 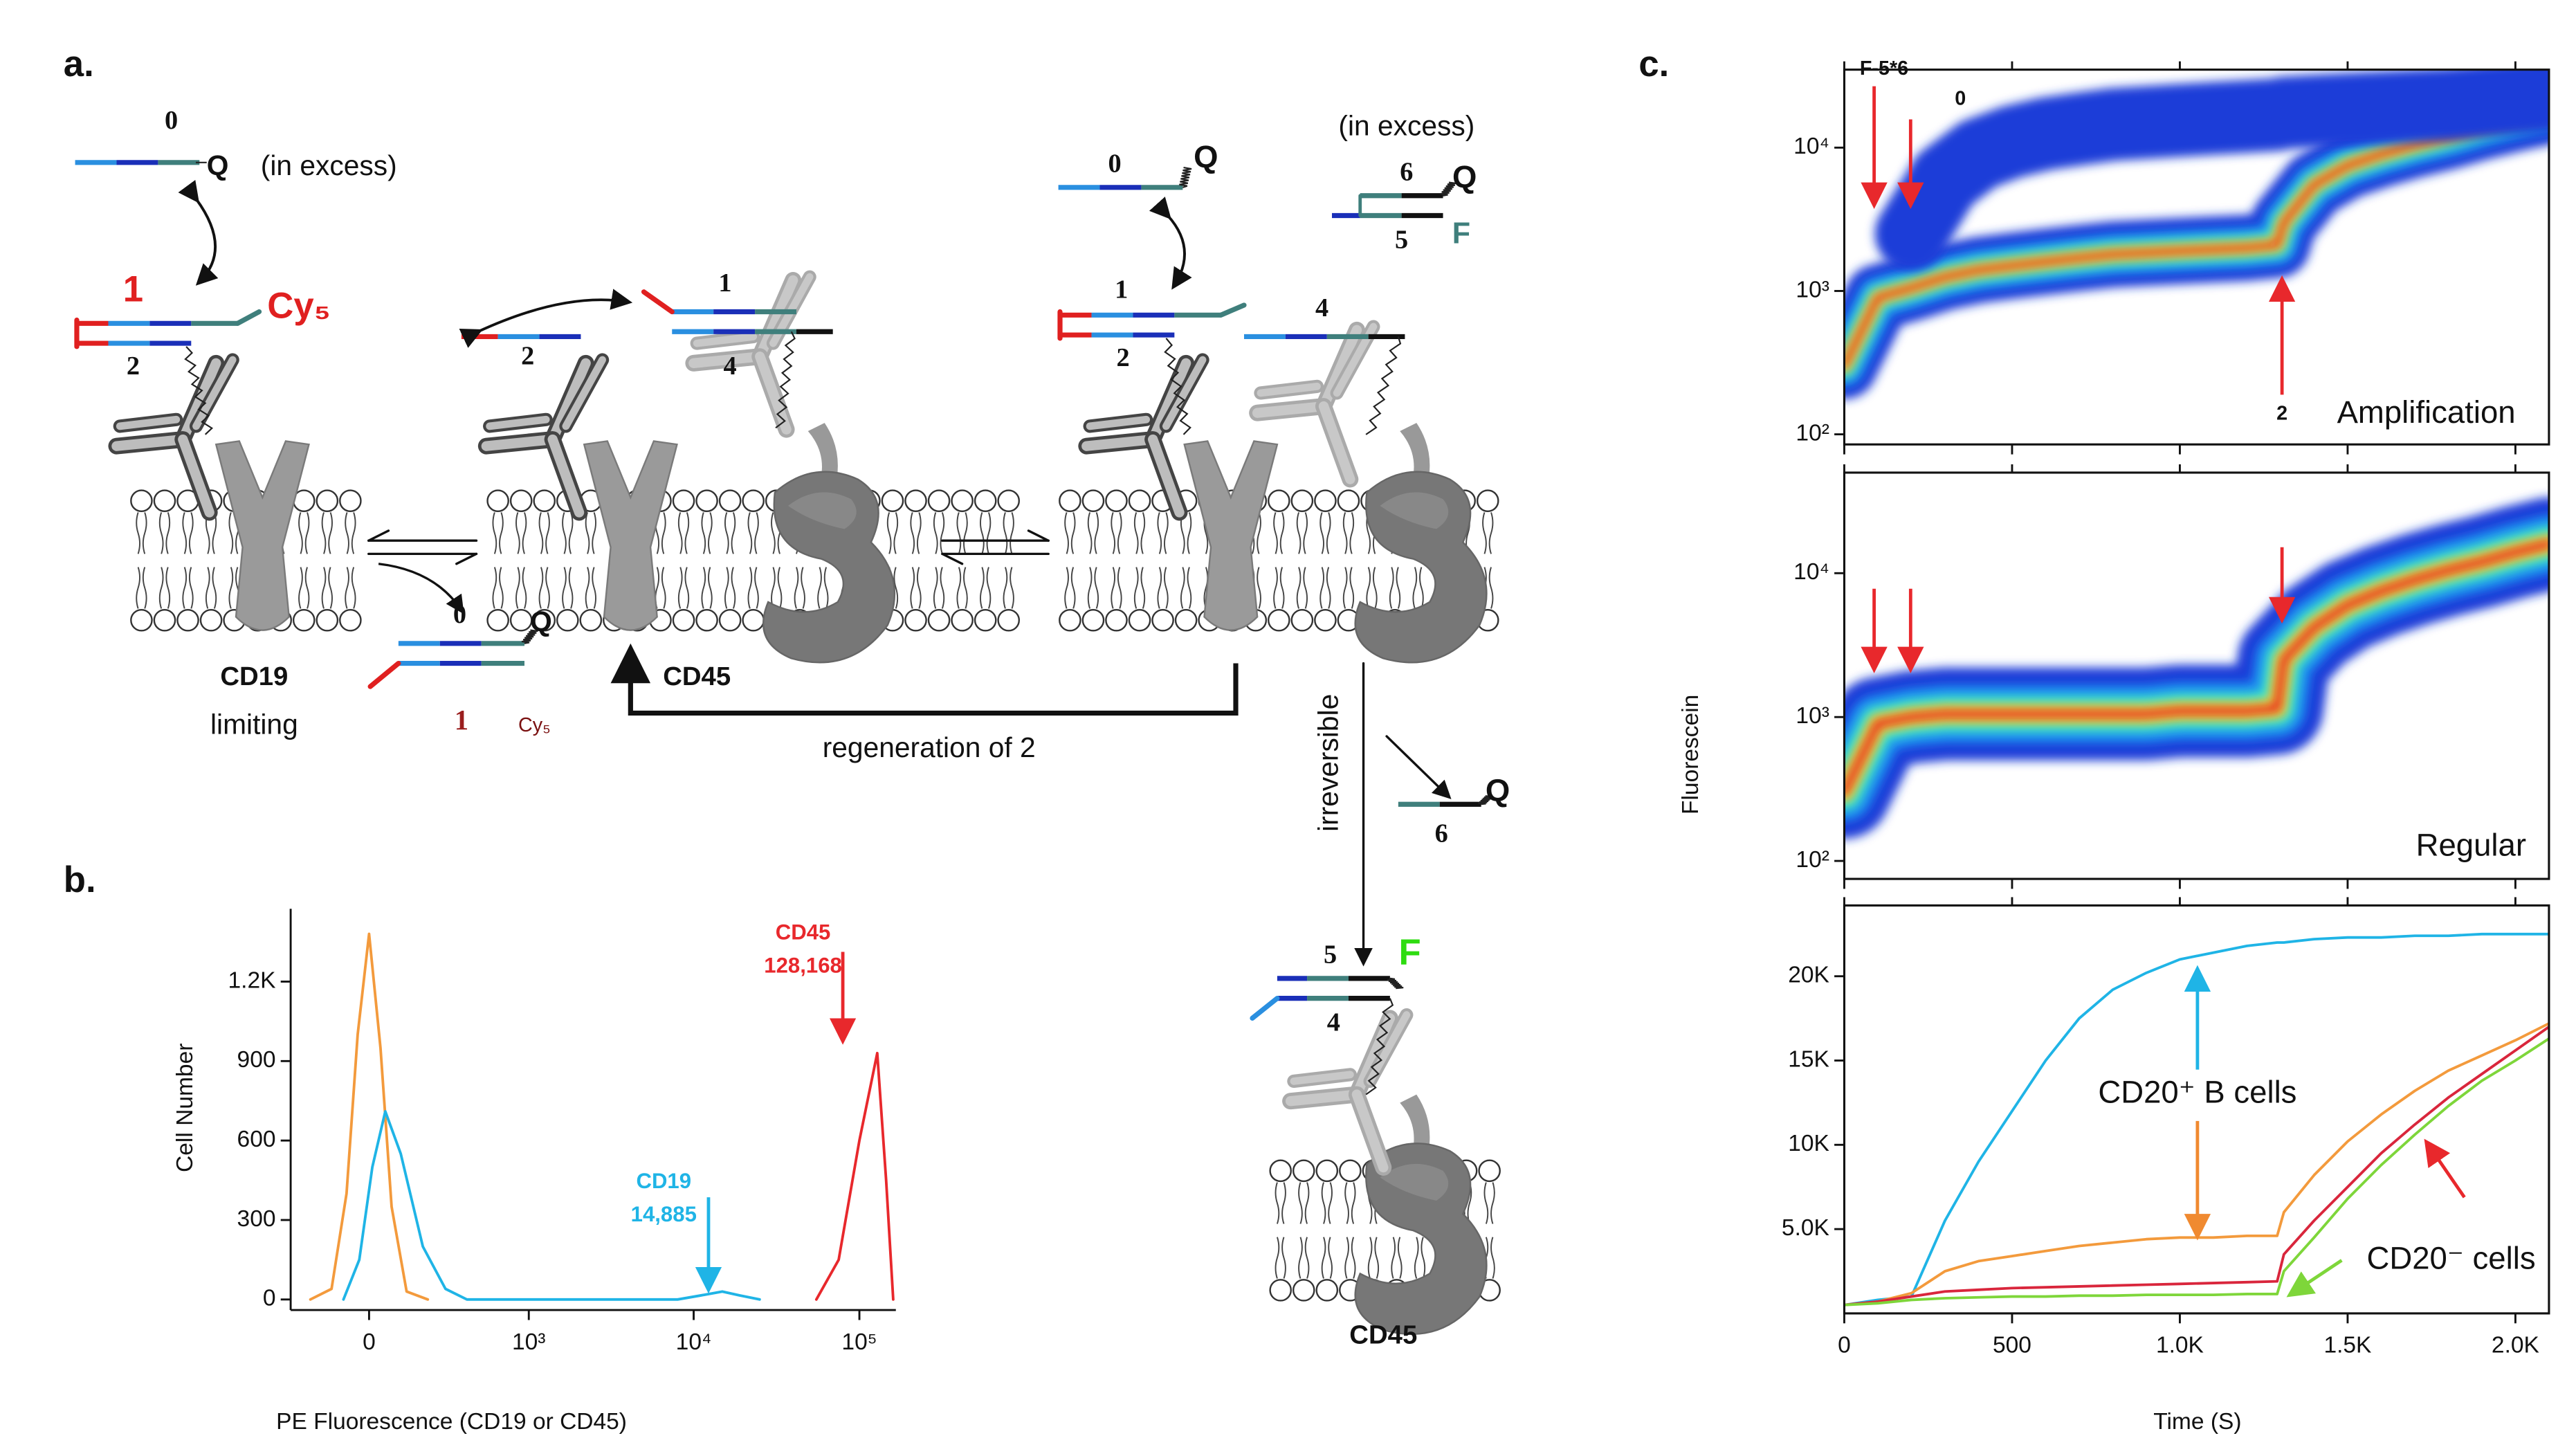 What do you see at coordinates (535, 725) in the screenshot?
I see `diagram-label: Cy₅` at bounding box center [535, 725].